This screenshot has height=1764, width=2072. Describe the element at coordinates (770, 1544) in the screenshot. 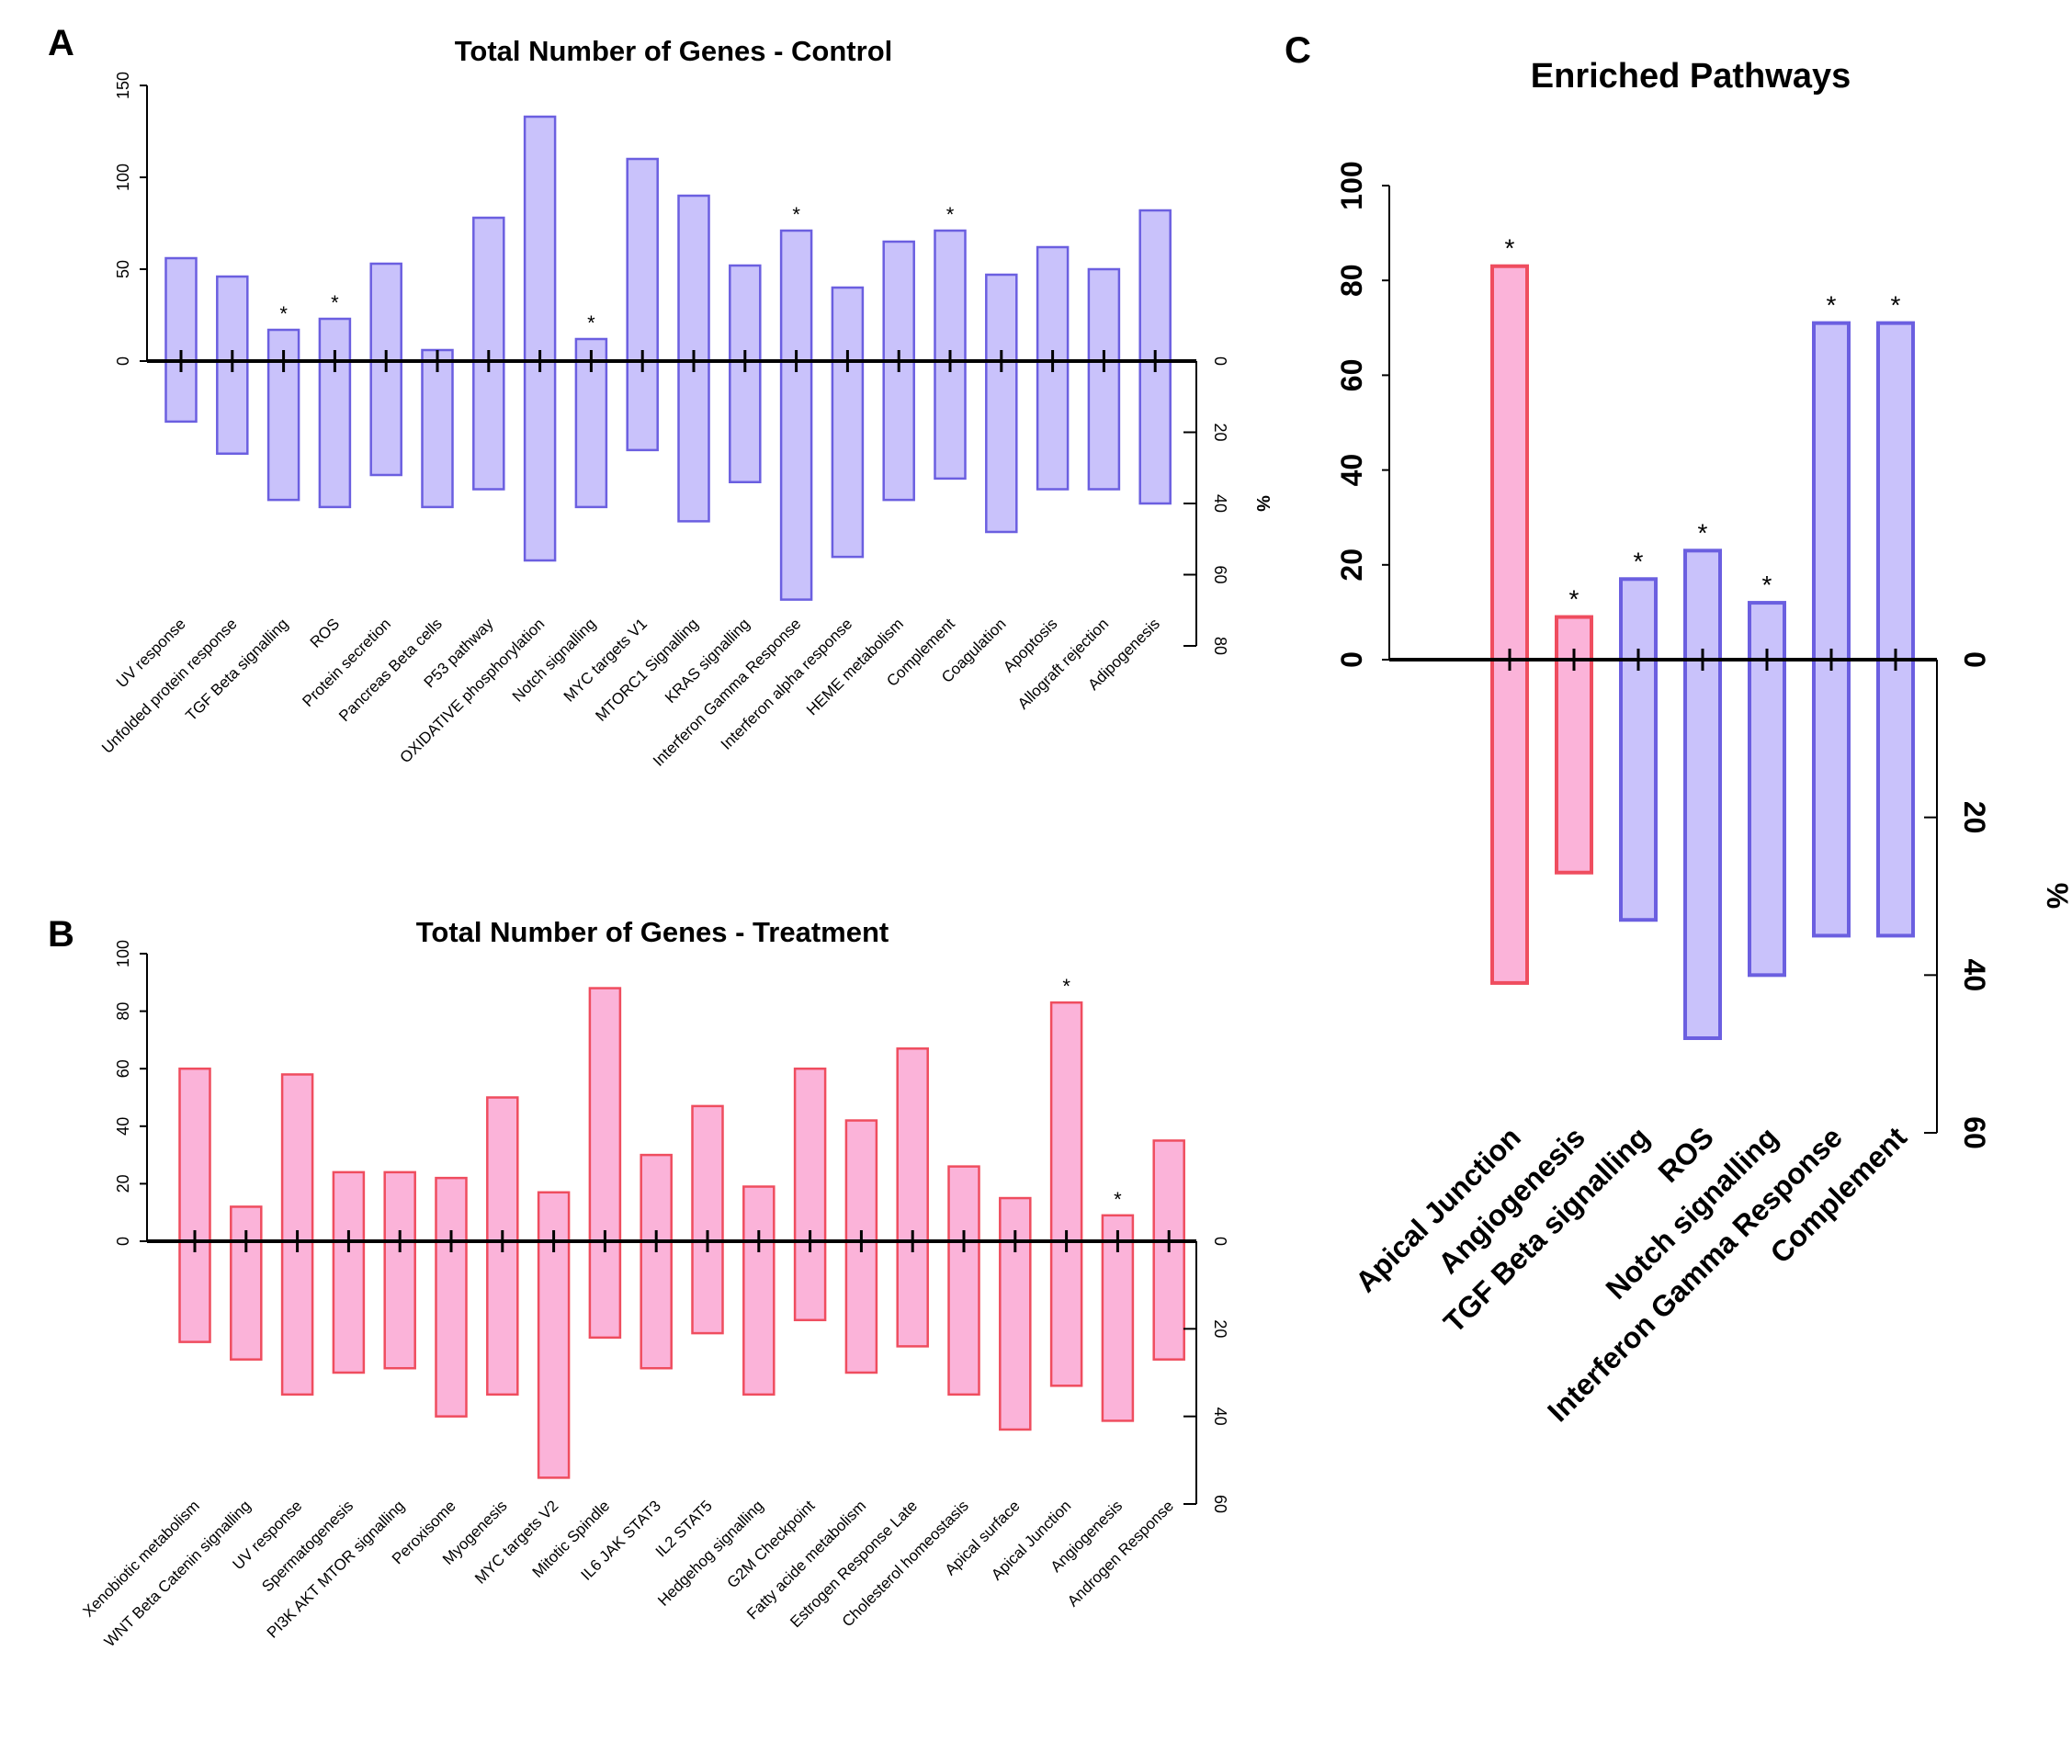

I see `category-label: G2M Checkpoint` at that location.